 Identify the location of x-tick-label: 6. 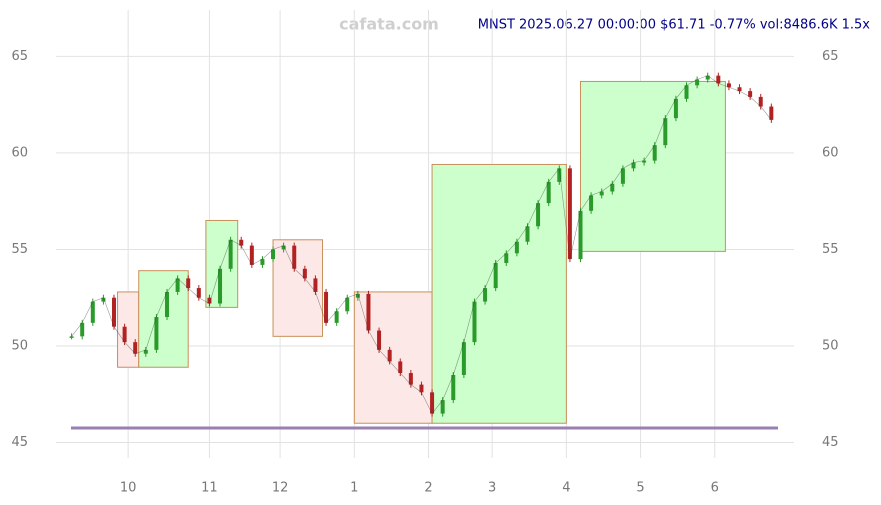
(715, 488).